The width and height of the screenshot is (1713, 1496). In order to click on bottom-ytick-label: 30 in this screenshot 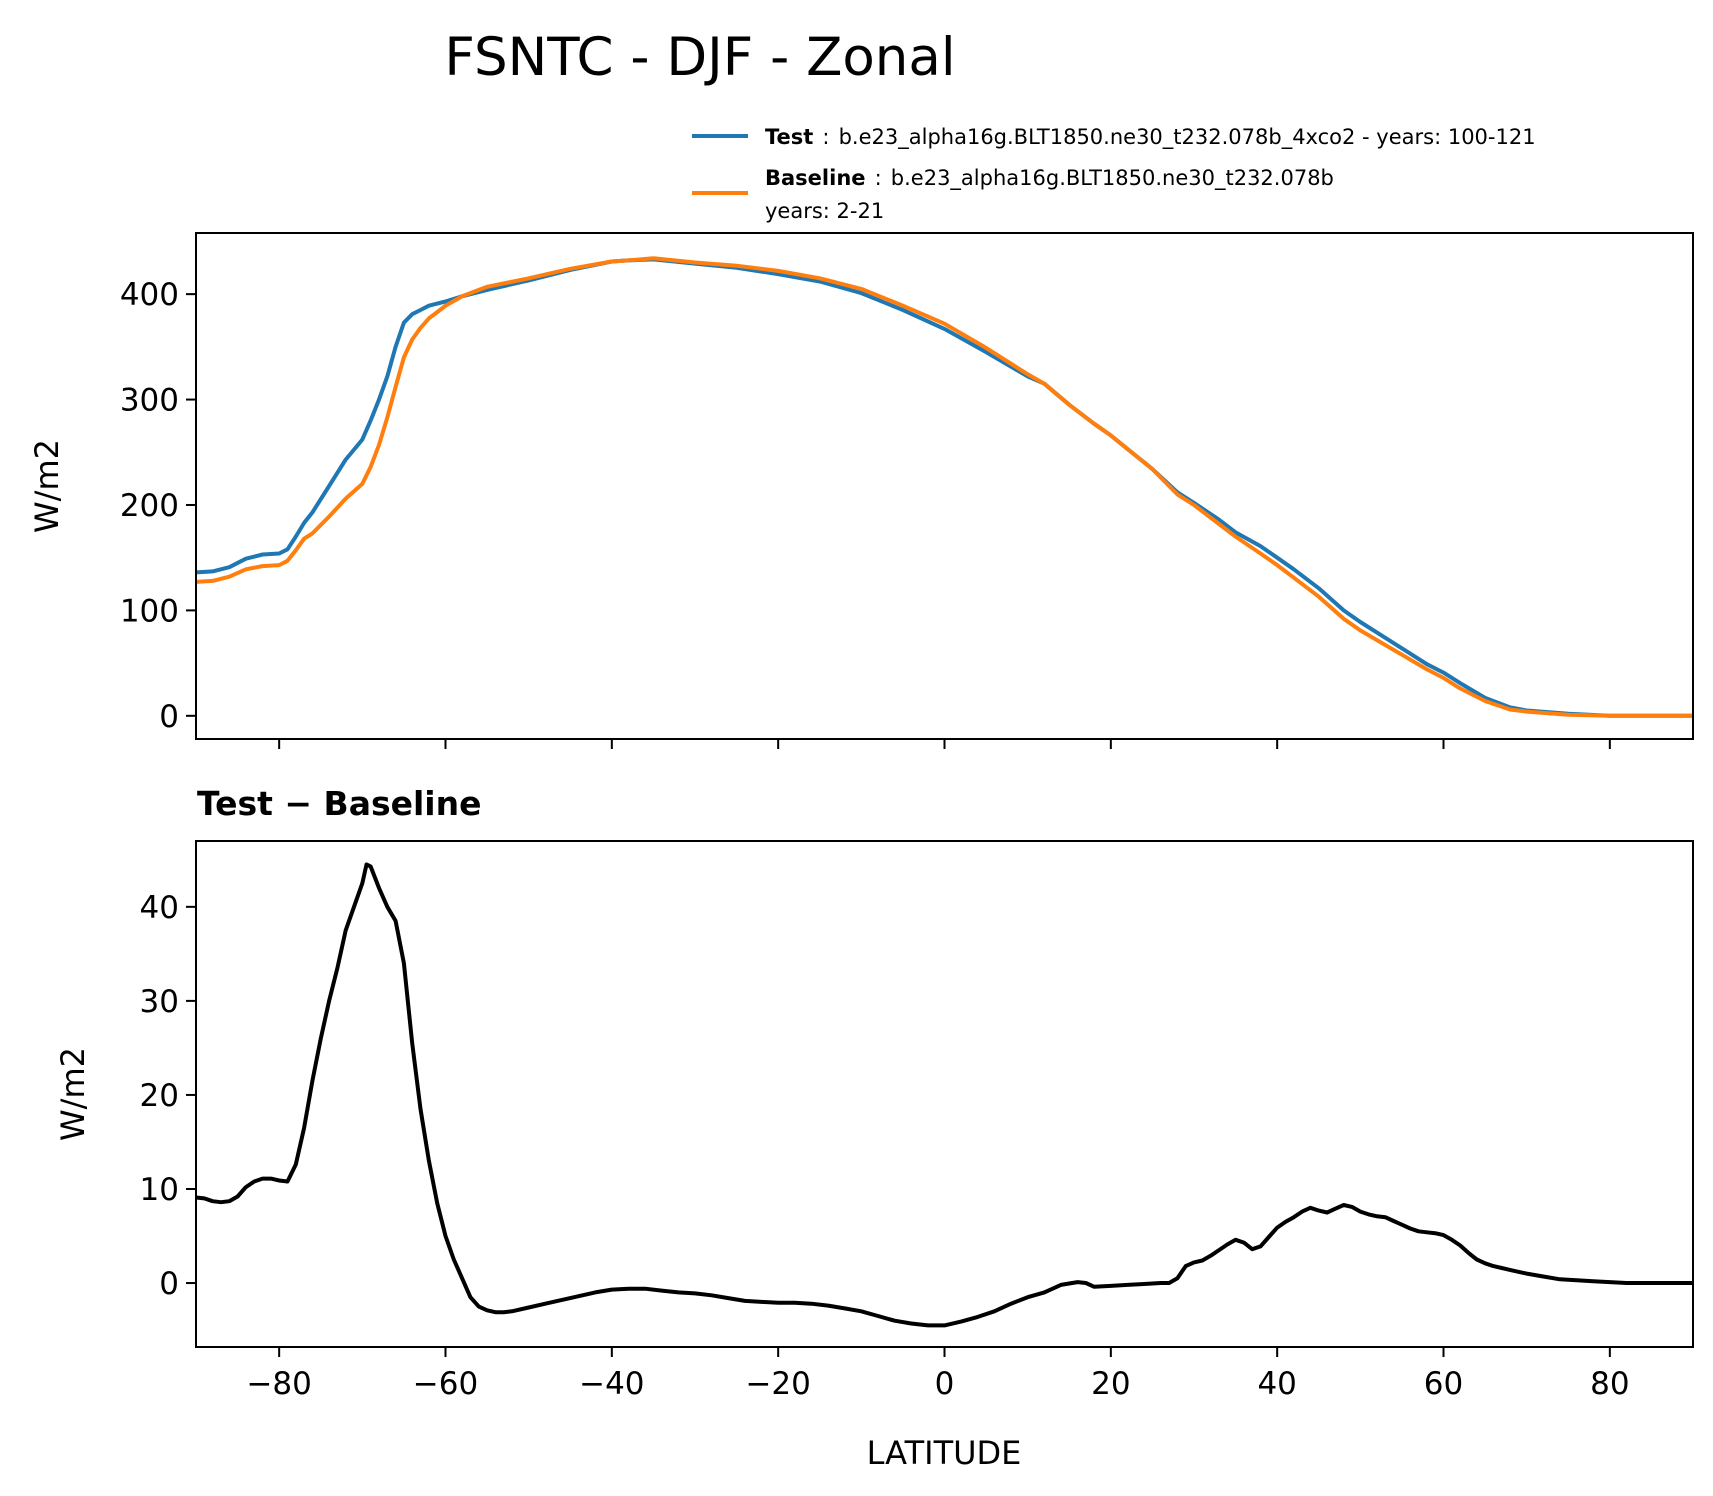, I will do `click(159, 1002)`.